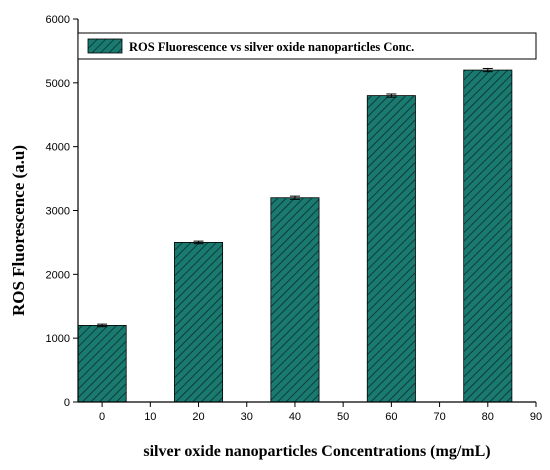 Image resolution: width=550 pixels, height=470 pixels. I want to click on x-tick-label: 70, so click(439, 417).